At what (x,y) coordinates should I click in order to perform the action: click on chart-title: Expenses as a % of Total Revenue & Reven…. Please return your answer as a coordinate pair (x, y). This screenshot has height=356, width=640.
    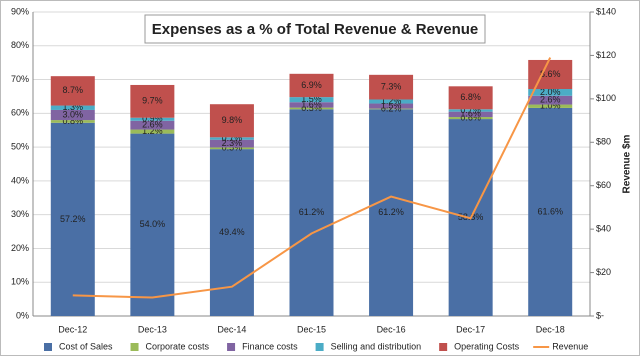
    Looking at the image, I should click on (315, 29).